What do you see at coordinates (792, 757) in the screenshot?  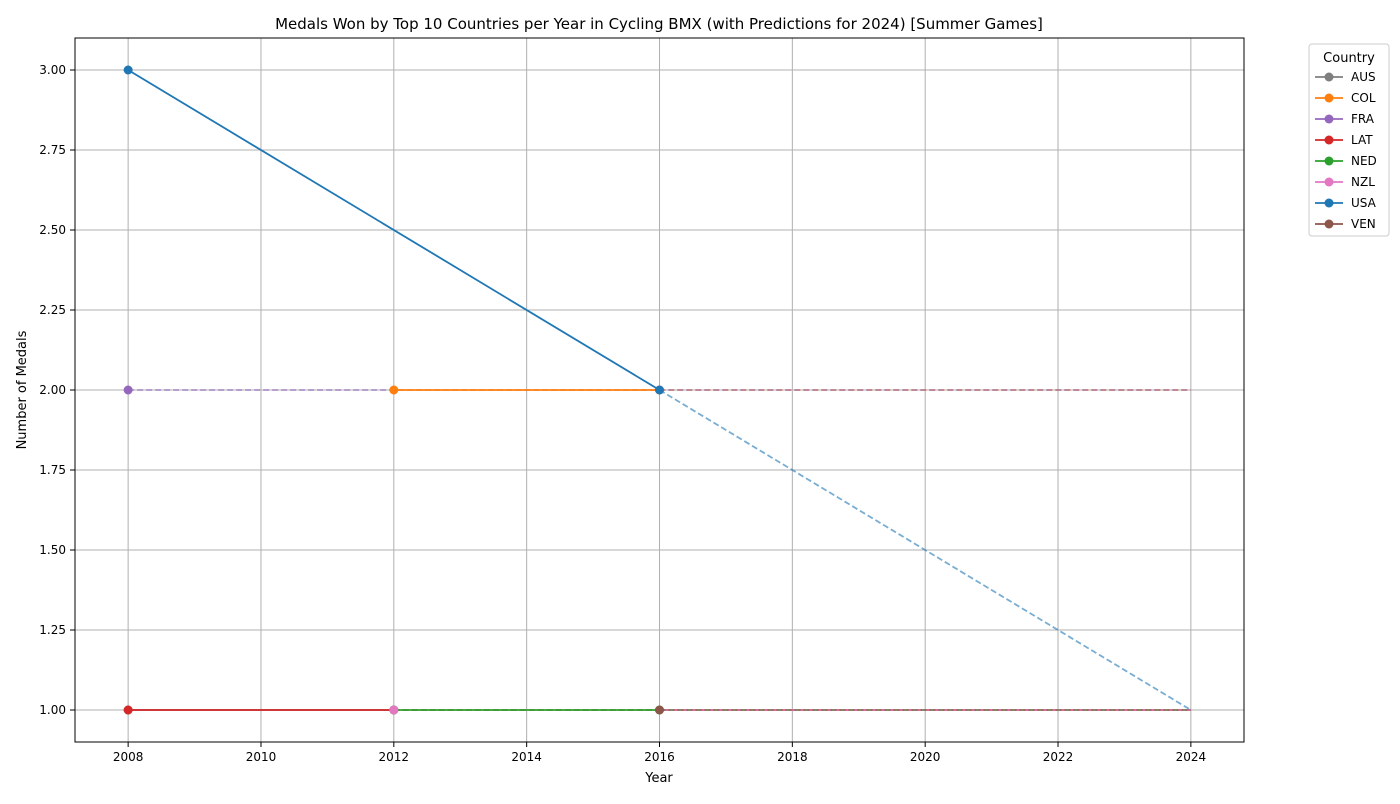 I see `x-tick-label: 2018` at bounding box center [792, 757].